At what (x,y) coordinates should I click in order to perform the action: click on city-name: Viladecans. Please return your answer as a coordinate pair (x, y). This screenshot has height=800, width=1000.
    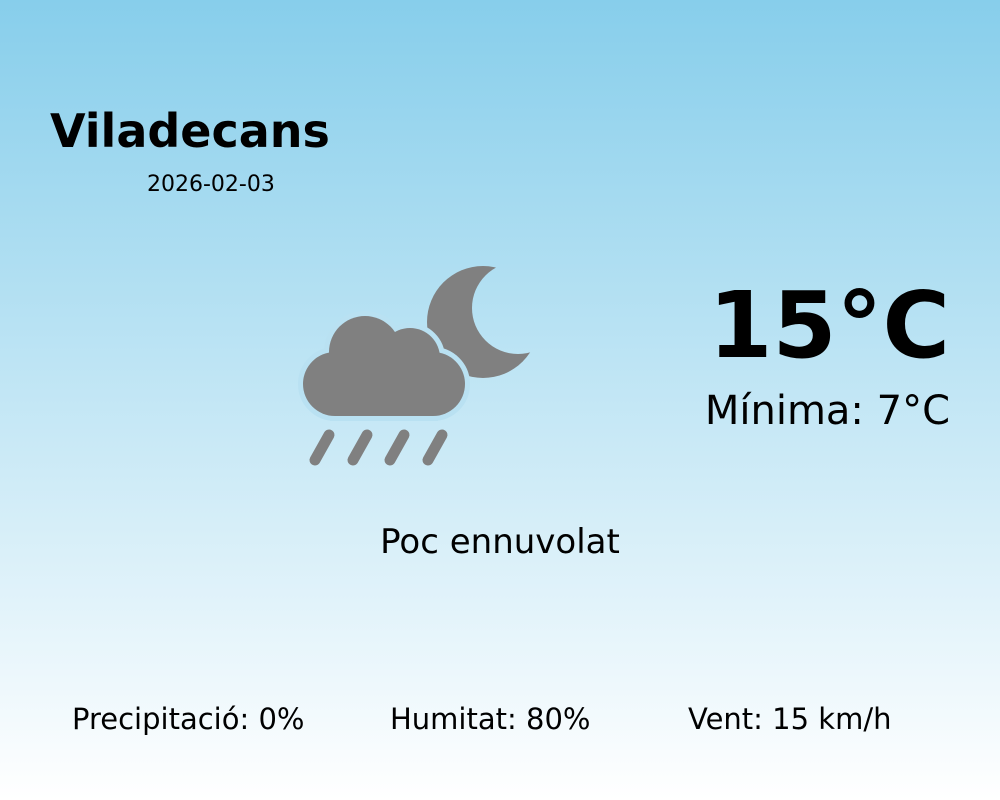
    Looking at the image, I should click on (190, 131).